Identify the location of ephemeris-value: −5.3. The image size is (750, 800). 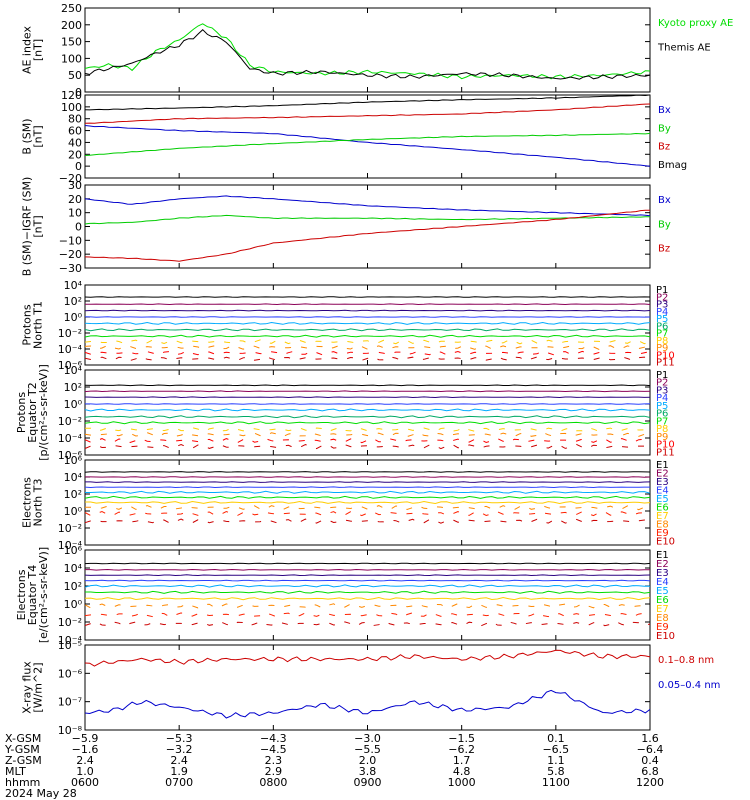
(179, 738).